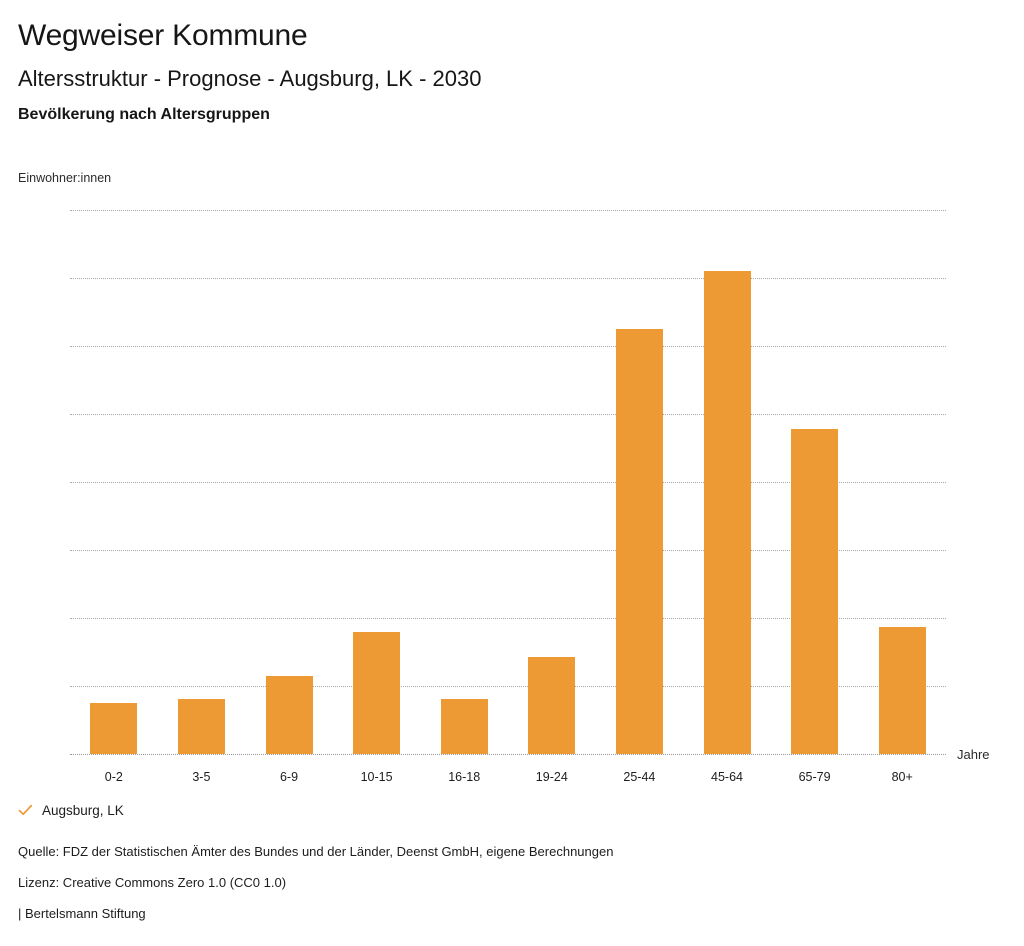 The height and width of the screenshot is (946, 1024). I want to click on chart-legend: Augsburg, LK, so click(71, 810).